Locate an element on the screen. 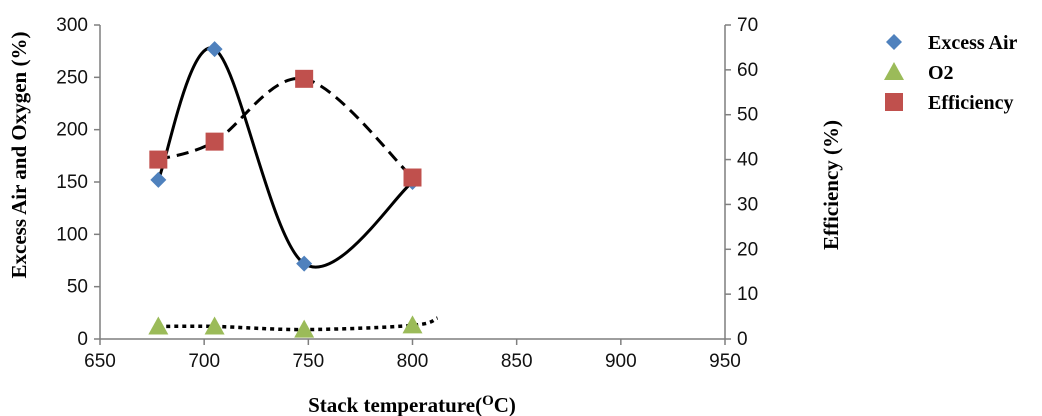 The height and width of the screenshot is (416, 1042). o2-trend-line is located at coordinates (298, 324).